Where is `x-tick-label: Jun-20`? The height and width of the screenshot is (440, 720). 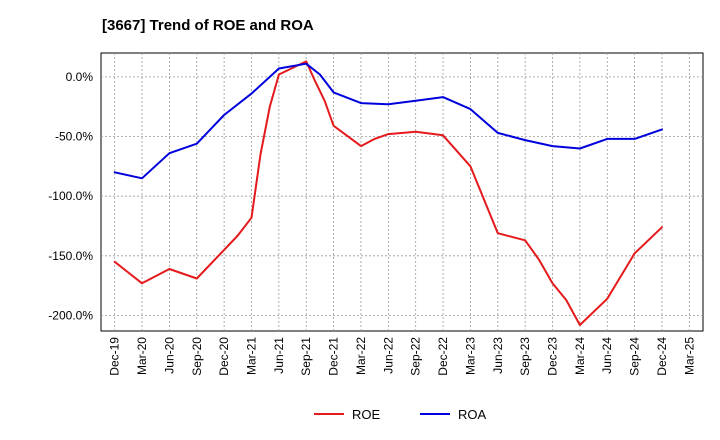
x-tick-label: Jun-20 is located at coordinates (169, 355).